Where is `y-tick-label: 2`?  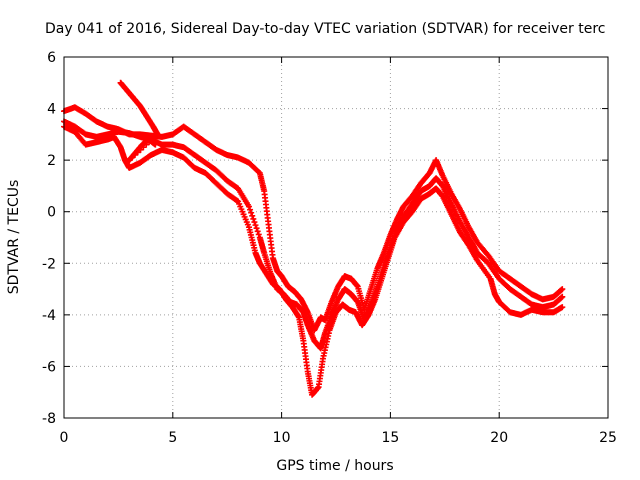 y-tick-label: 2 is located at coordinates (51, 161).